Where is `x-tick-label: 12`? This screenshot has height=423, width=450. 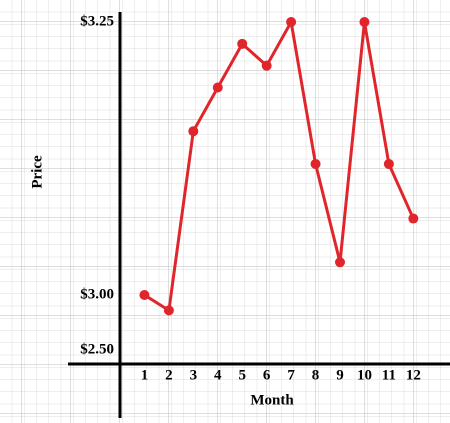
x-tick-label: 12 is located at coordinates (413, 375).